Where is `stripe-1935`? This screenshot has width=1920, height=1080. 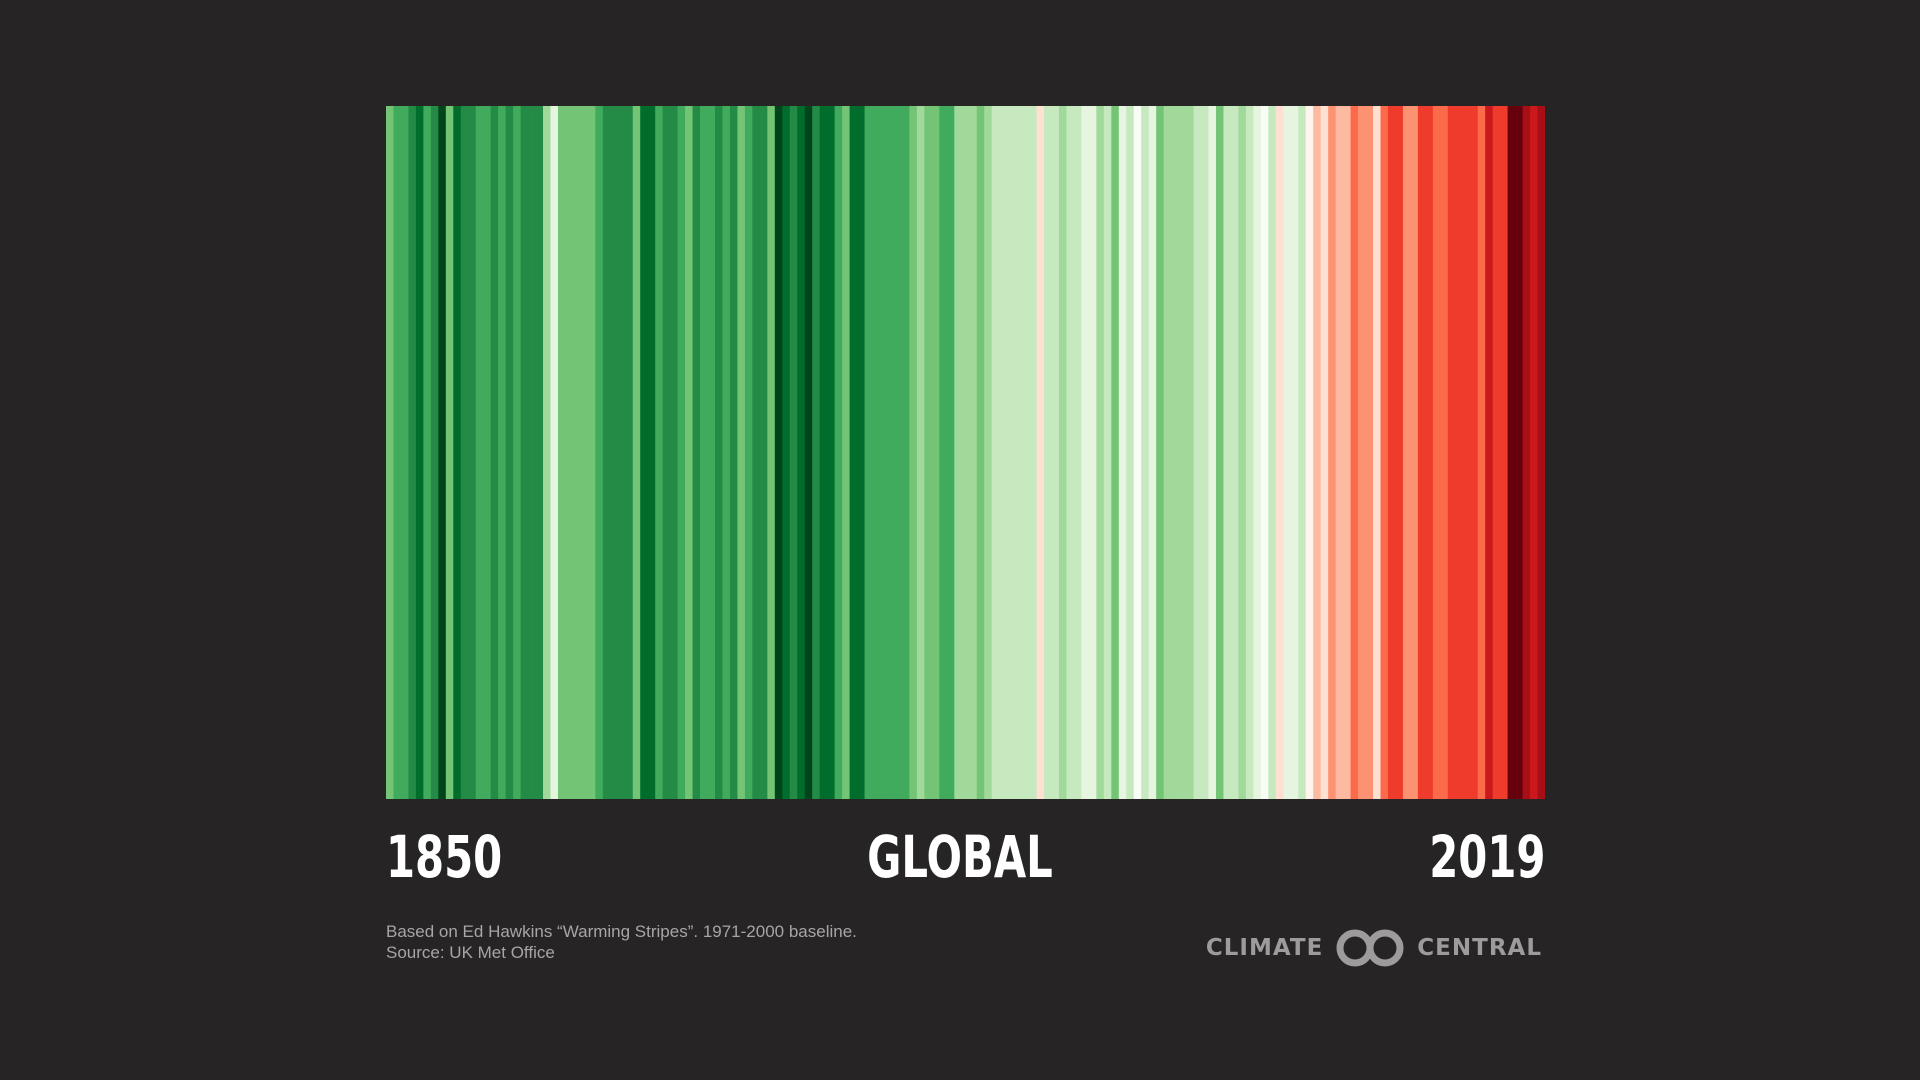
stripe-1935 is located at coordinates (1025, 452).